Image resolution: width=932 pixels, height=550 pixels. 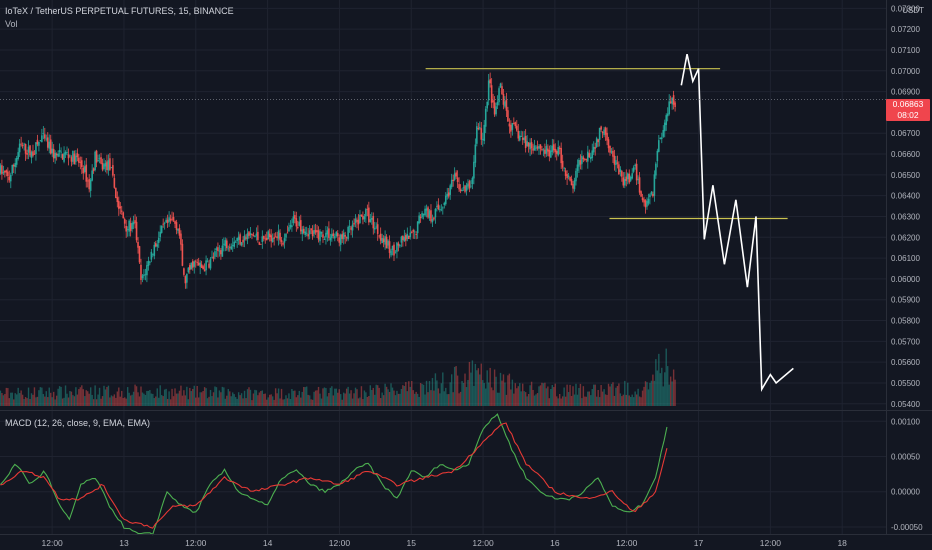 I want to click on y-tick-label: 0.06100, so click(x=905, y=258).